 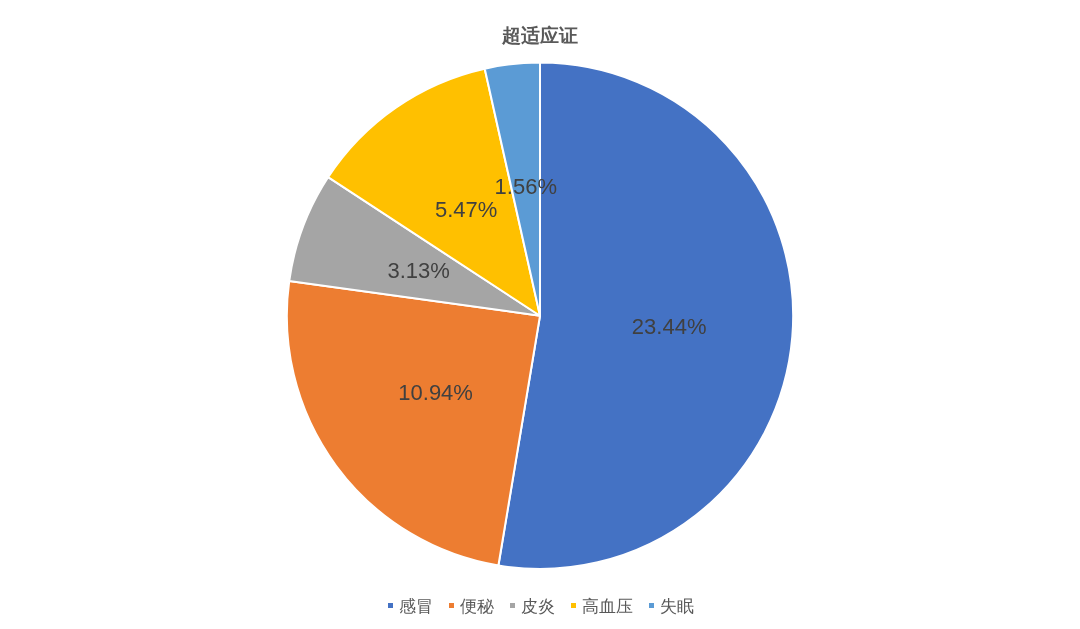 What do you see at coordinates (538, 605) in the screenshot?
I see `legend-label: 皮炎` at bounding box center [538, 605].